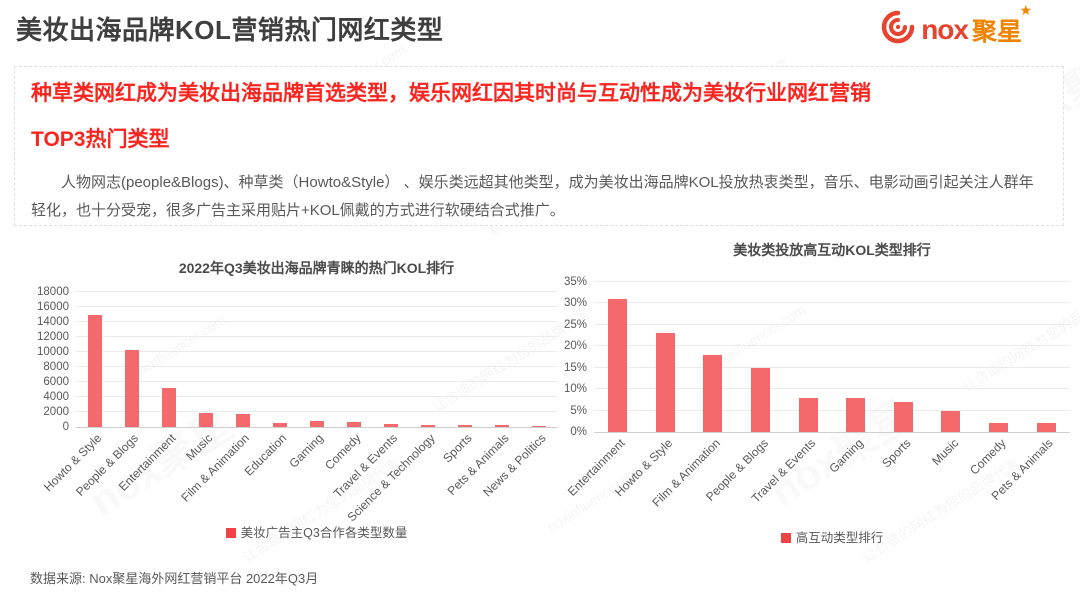 This screenshot has height=595, width=1080. I want to click on data-source: 数据来源: Nox聚星海外网红营销平台 2022年Q3月, so click(174, 578).